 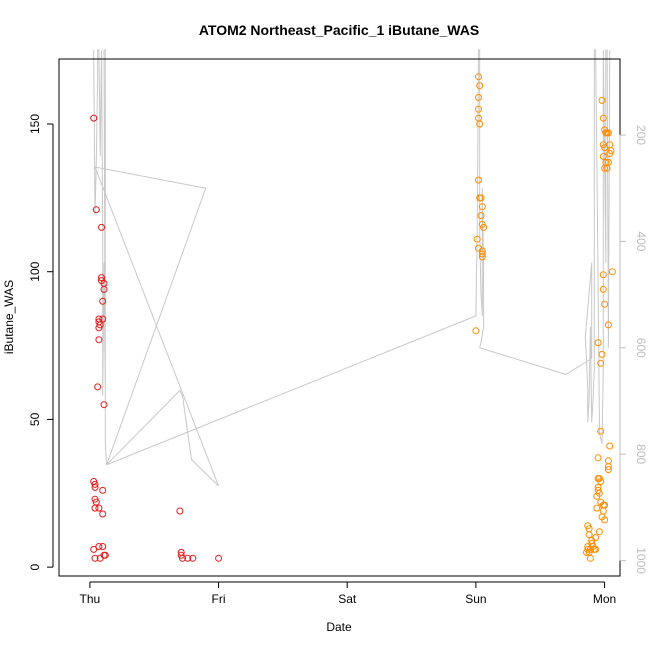 What do you see at coordinates (35, 419) in the screenshot?
I see `y-tick-label: 50` at bounding box center [35, 419].